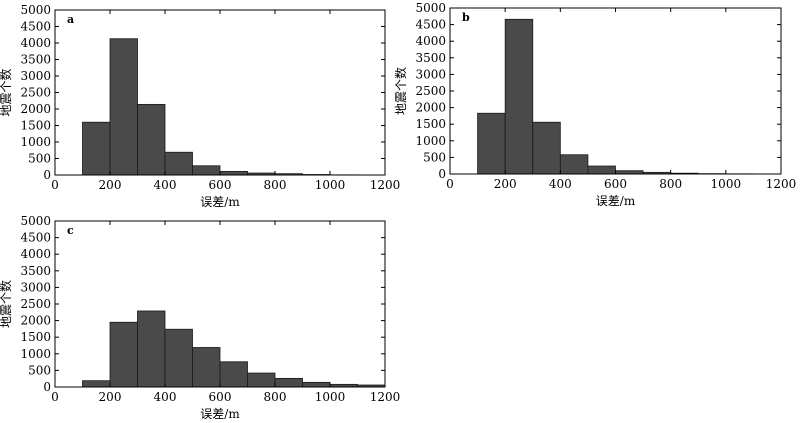 Image resolution: width=800 pixels, height=423 pixels. I want to click on panel-label: c, so click(70, 230).